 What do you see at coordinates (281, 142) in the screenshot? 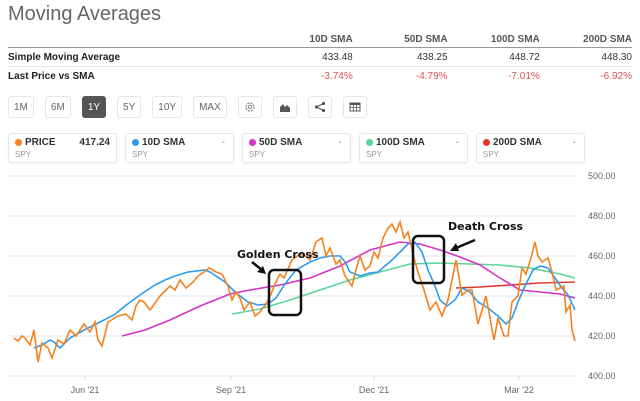
I see `card-name: 50D SMA` at bounding box center [281, 142].